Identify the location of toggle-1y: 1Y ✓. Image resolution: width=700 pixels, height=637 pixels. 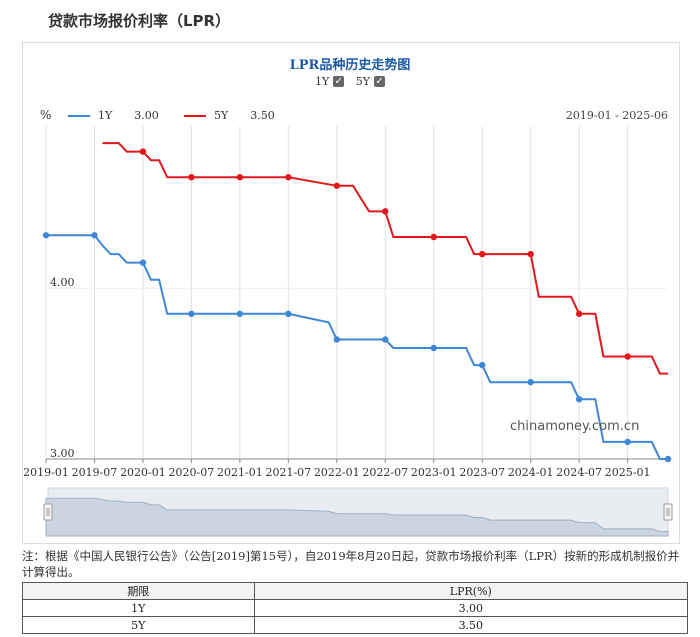
(329, 81).